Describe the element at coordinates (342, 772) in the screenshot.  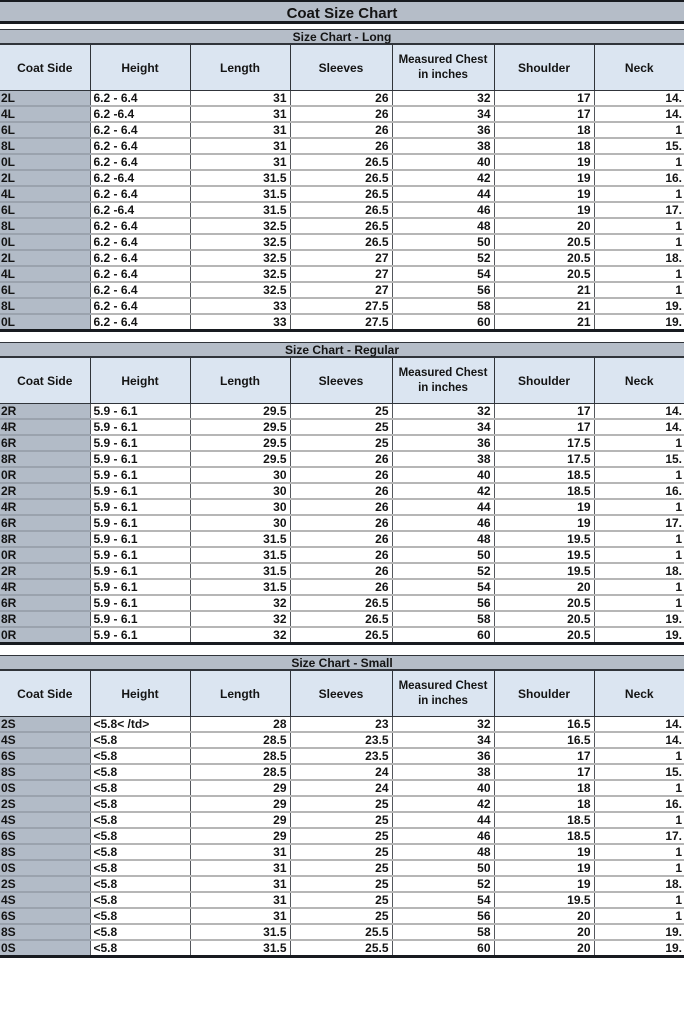
I see `table-row: 8S <5.8 28.5 24 38 17 15.` at that location.